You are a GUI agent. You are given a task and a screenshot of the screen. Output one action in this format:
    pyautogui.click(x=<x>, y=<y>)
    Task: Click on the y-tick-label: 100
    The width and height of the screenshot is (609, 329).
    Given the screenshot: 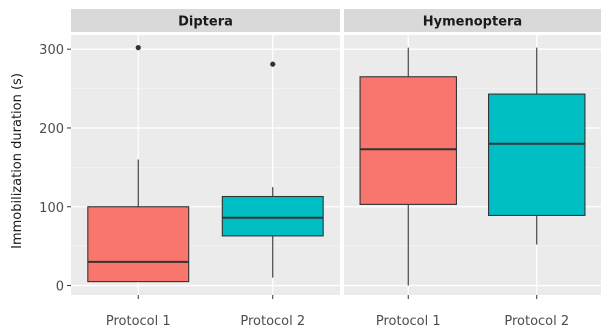 What is the action you would take?
    pyautogui.click(x=51, y=208)
    